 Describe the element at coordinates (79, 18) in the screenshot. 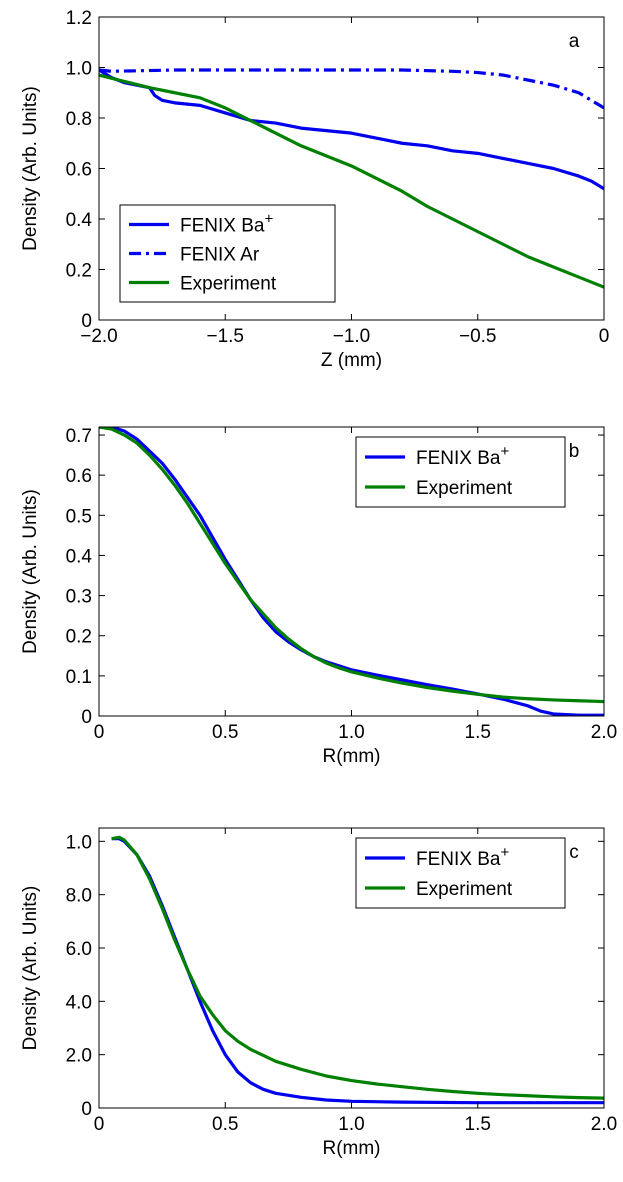

I see `y-tick-label-a: 1.2` at that location.